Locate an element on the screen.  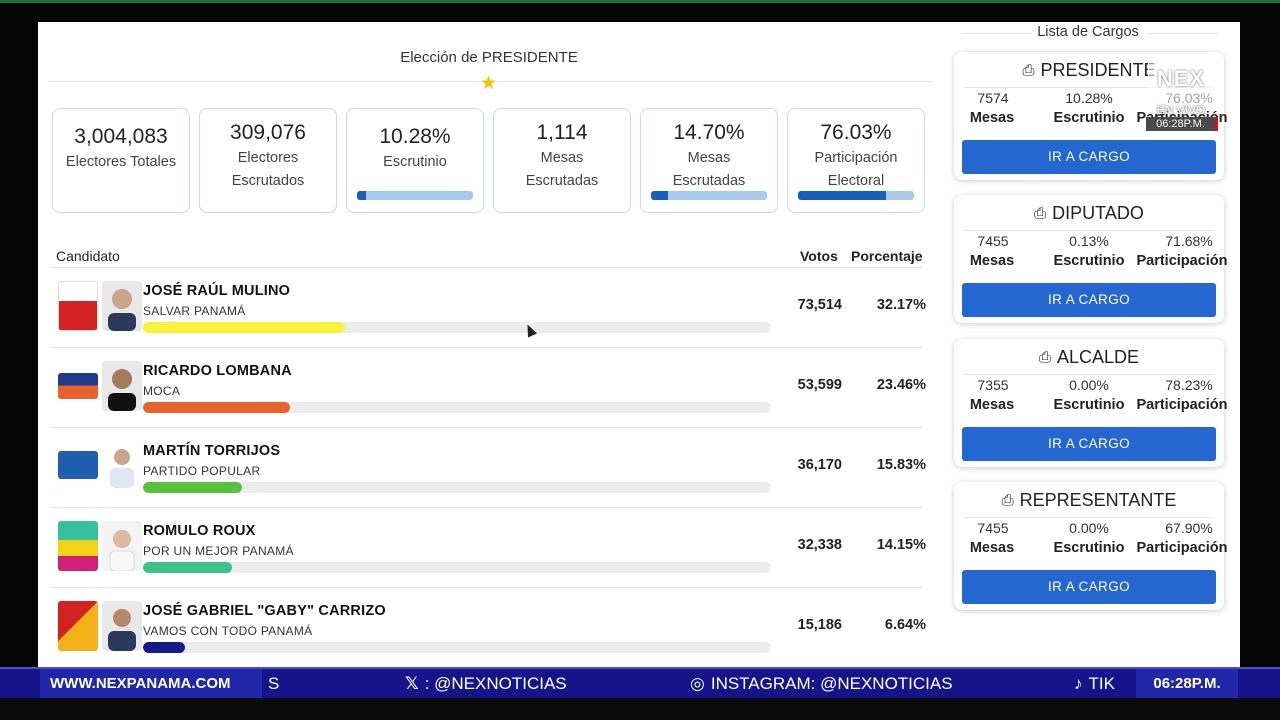
live-label: EN VIVO is located at coordinates (1181, 110).